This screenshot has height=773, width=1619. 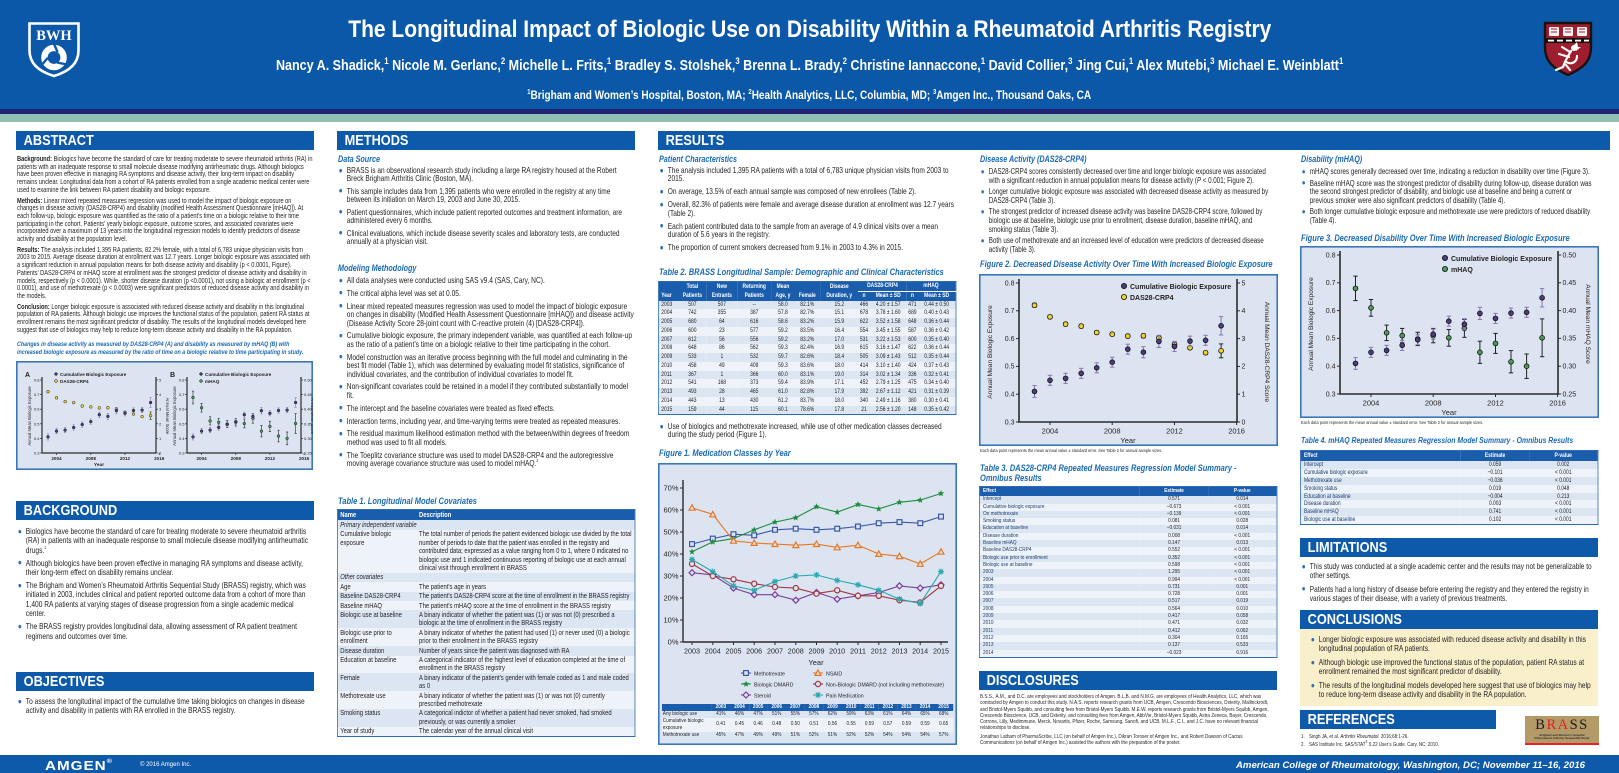 I want to click on svg-text: DAS28-CRP4, so click(x=74, y=381).